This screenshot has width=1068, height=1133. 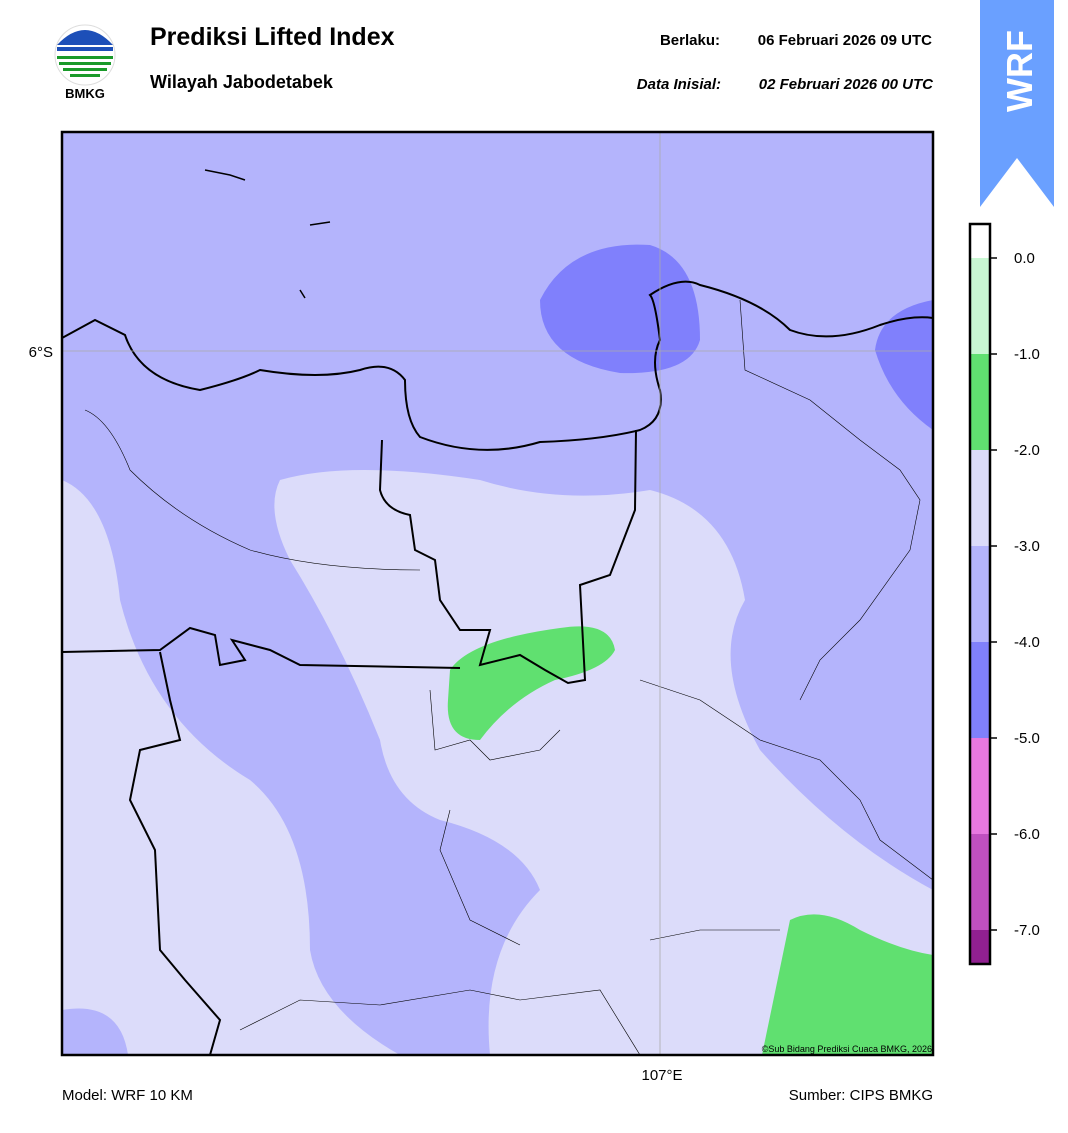 I want to click on badge, so click(x=1017, y=103).